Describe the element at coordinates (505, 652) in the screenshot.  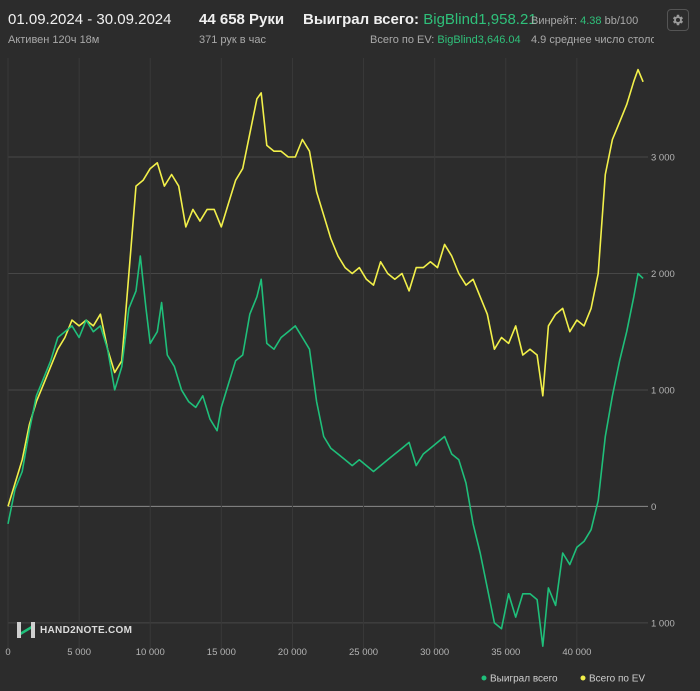
I see `x-tick-label: 35 000` at that location.